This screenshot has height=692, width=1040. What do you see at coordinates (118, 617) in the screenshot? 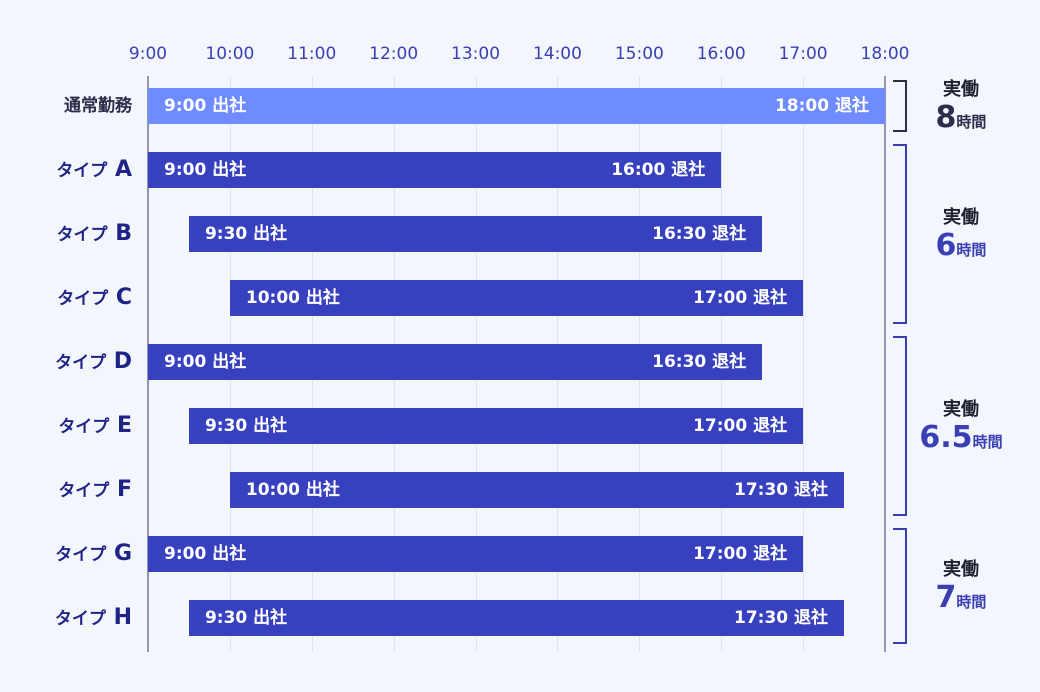
I see `row-label-letter: H` at bounding box center [118, 617].